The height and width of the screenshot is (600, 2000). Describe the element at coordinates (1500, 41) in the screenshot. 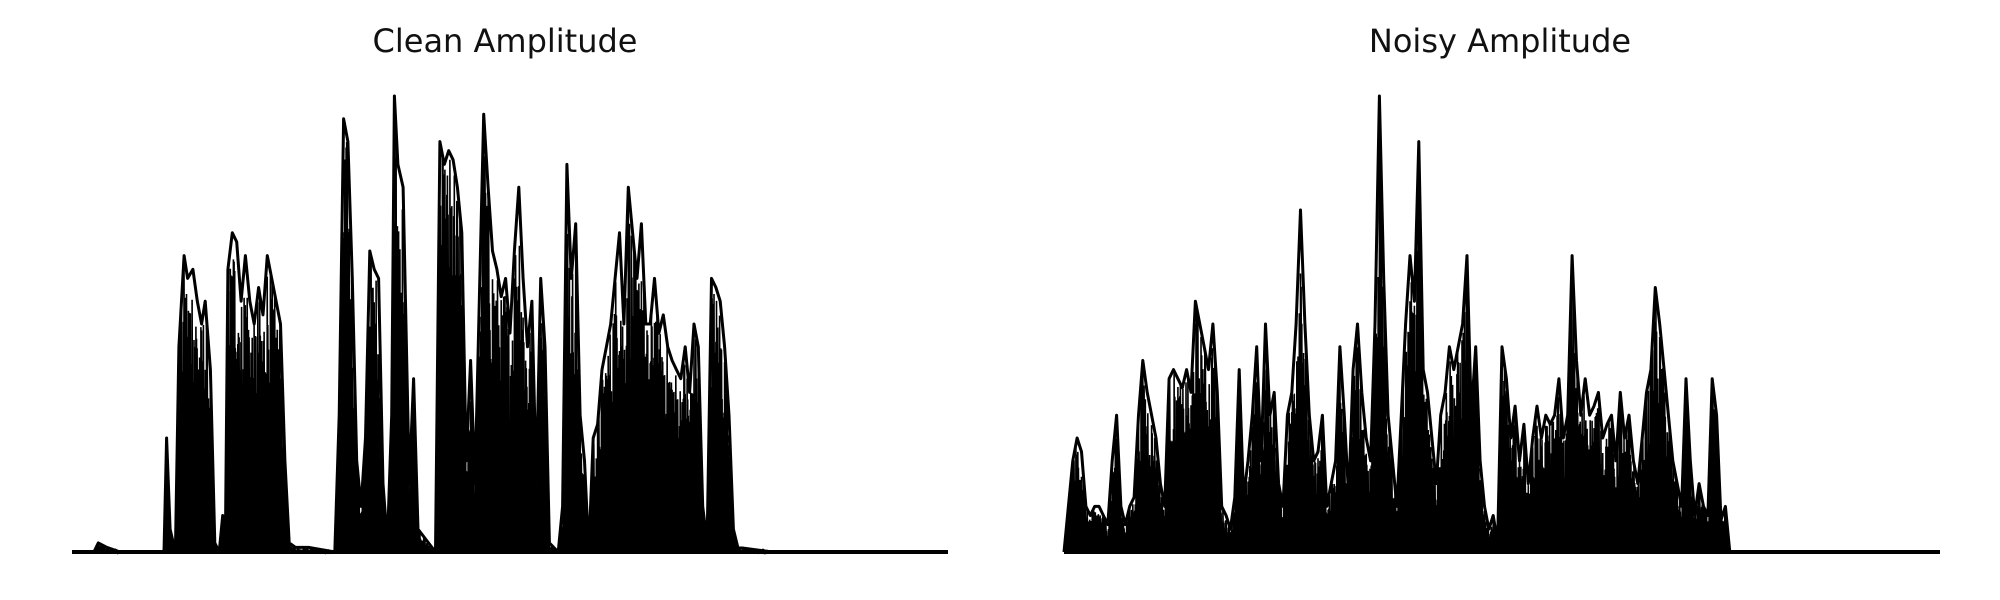

I see `chart-title: Noisy Amplitude` at that location.